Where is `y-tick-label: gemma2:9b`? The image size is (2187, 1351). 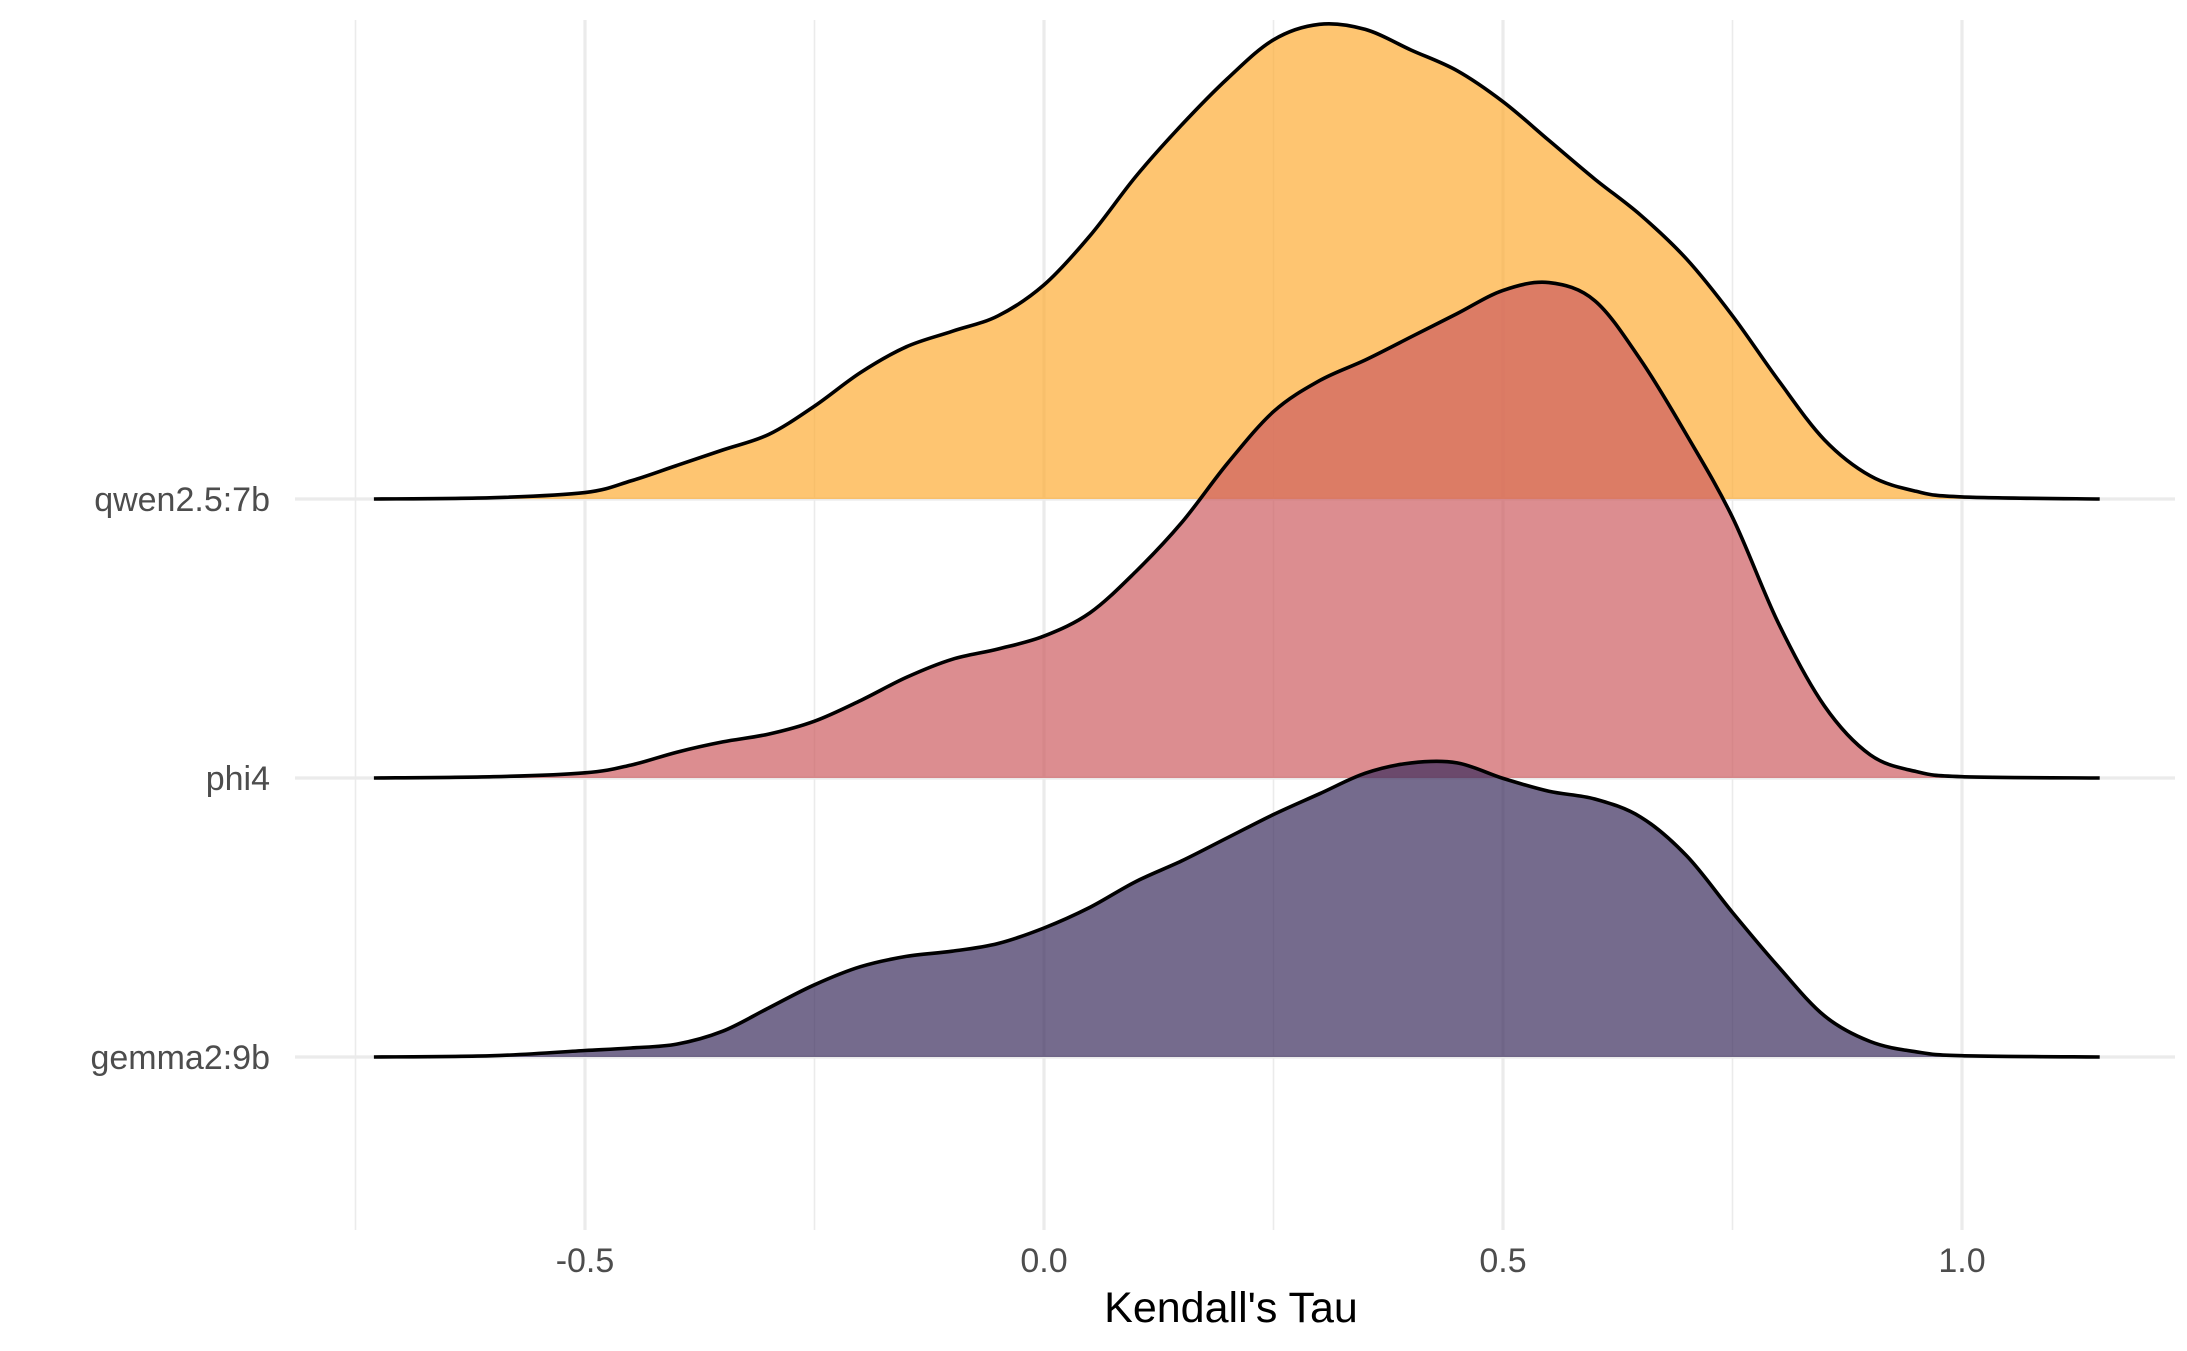
y-tick-label: gemma2:9b is located at coordinates (180, 1058).